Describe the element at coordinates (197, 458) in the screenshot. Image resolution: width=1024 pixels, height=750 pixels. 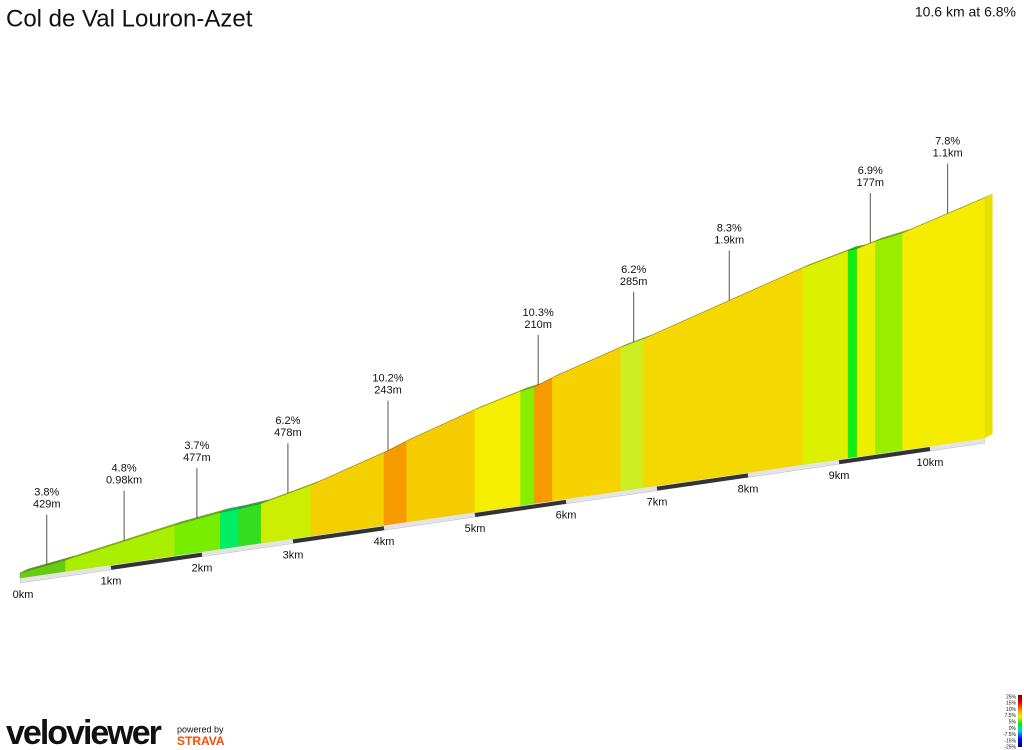
I see `annotation-length: 477m` at that location.